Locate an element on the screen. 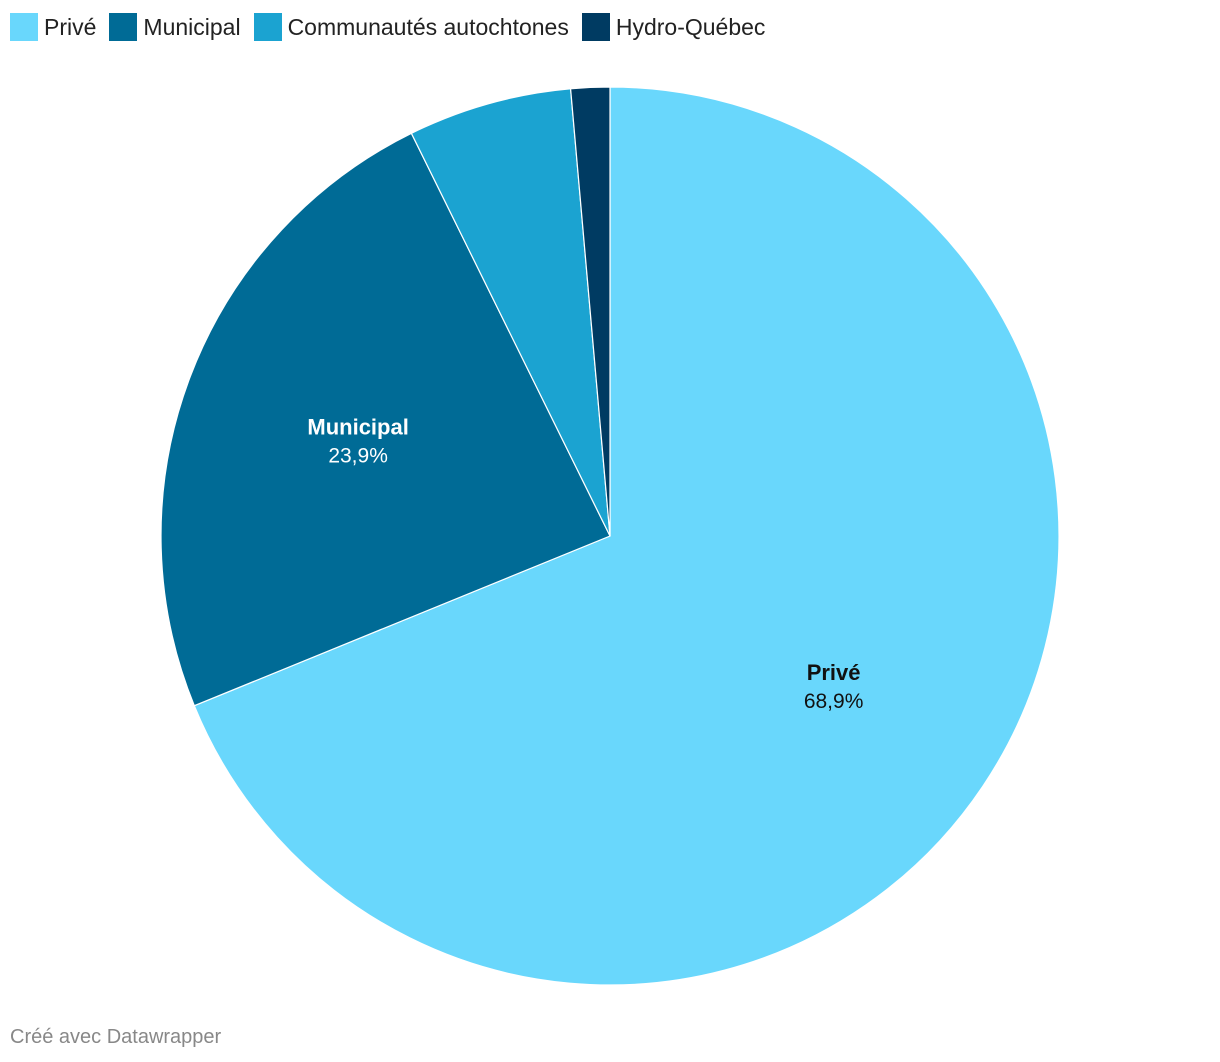 The width and height of the screenshot is (1220, 1062). legend-item-prive: Privé is located at coordinates (53, 27).